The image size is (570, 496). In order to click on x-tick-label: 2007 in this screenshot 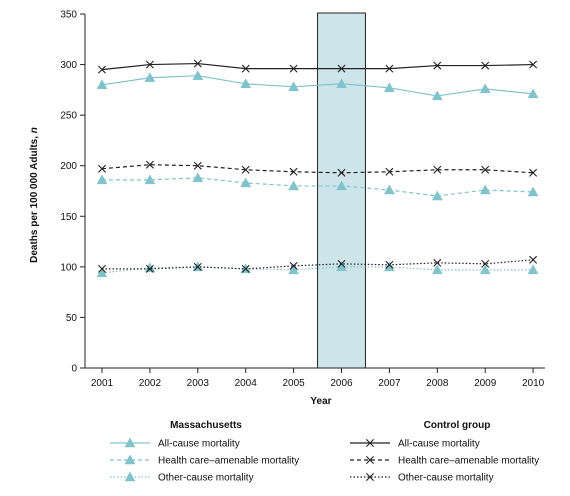, I will do `click(389, 383)`.